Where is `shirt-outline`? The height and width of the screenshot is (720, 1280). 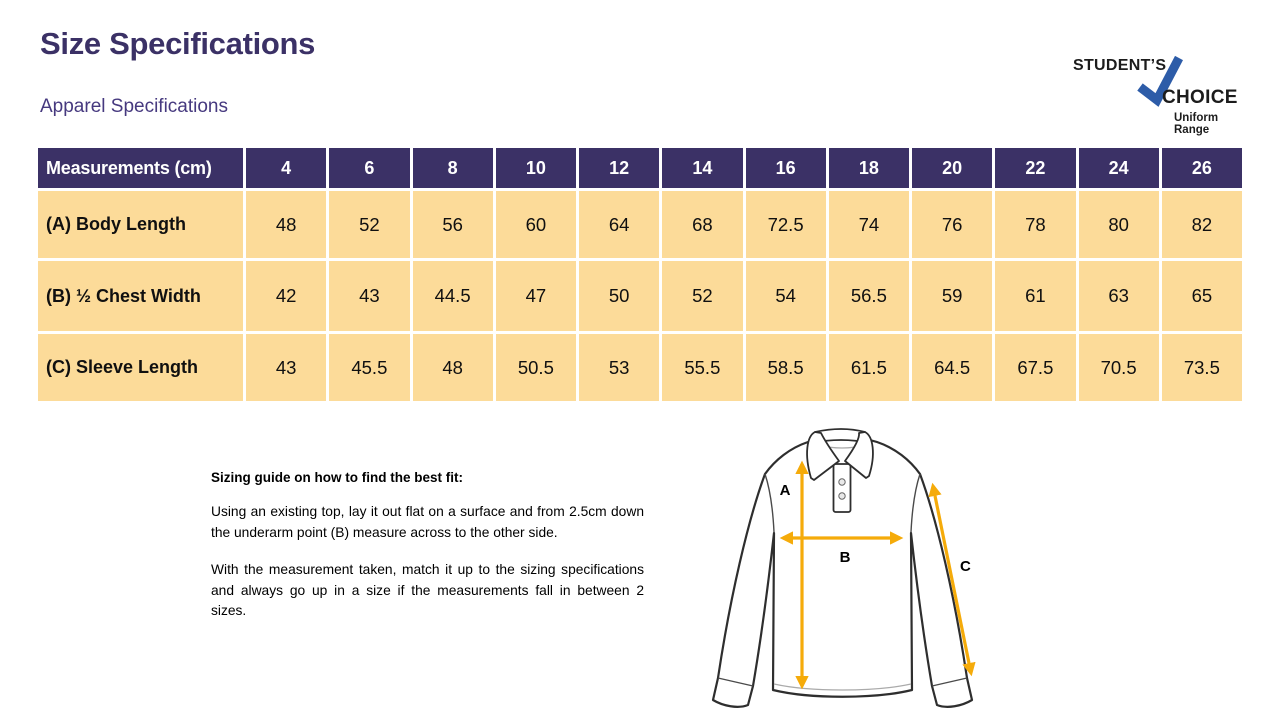
shirt-outline is located at coordinates (842, 571).